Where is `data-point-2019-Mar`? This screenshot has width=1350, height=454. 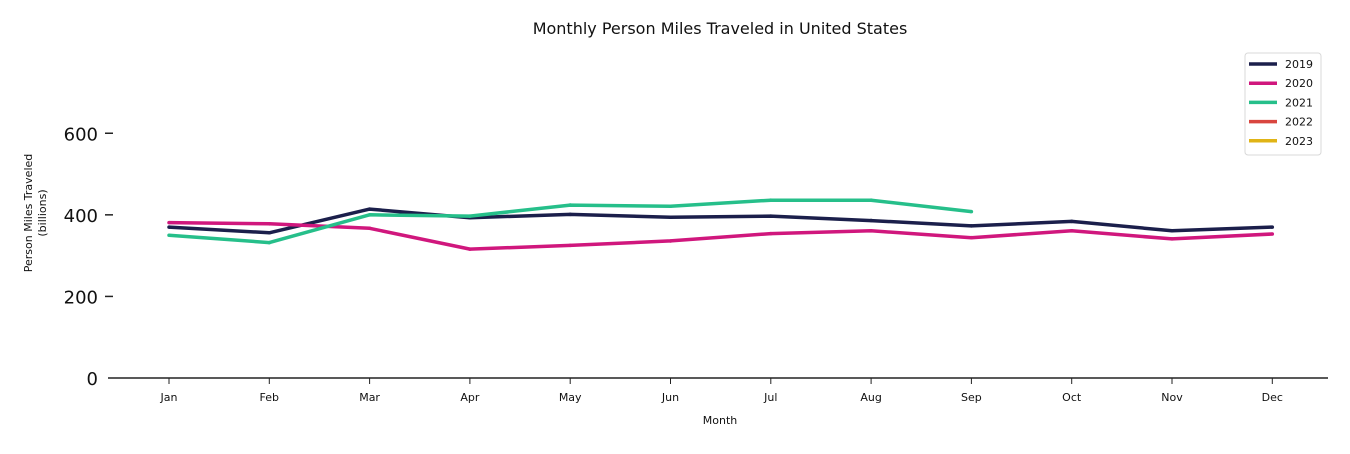
data-point-2019-Mar is located at coordinates (369, 209).